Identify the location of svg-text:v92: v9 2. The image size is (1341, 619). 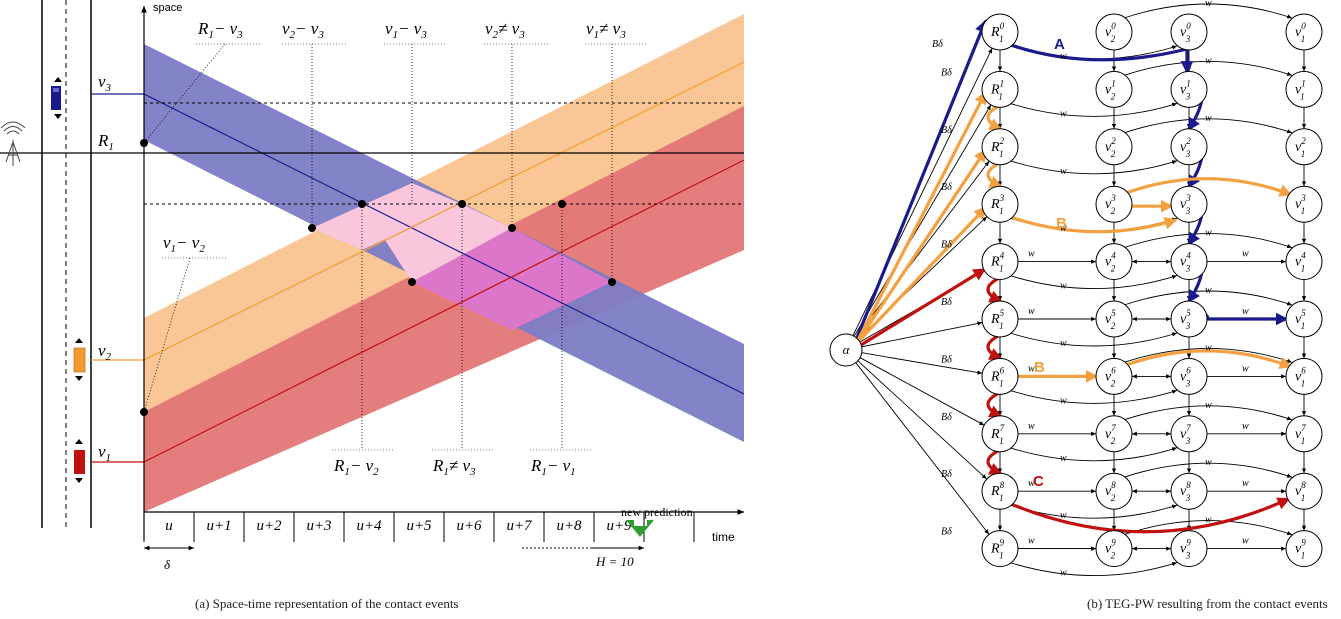
(1110, 549).